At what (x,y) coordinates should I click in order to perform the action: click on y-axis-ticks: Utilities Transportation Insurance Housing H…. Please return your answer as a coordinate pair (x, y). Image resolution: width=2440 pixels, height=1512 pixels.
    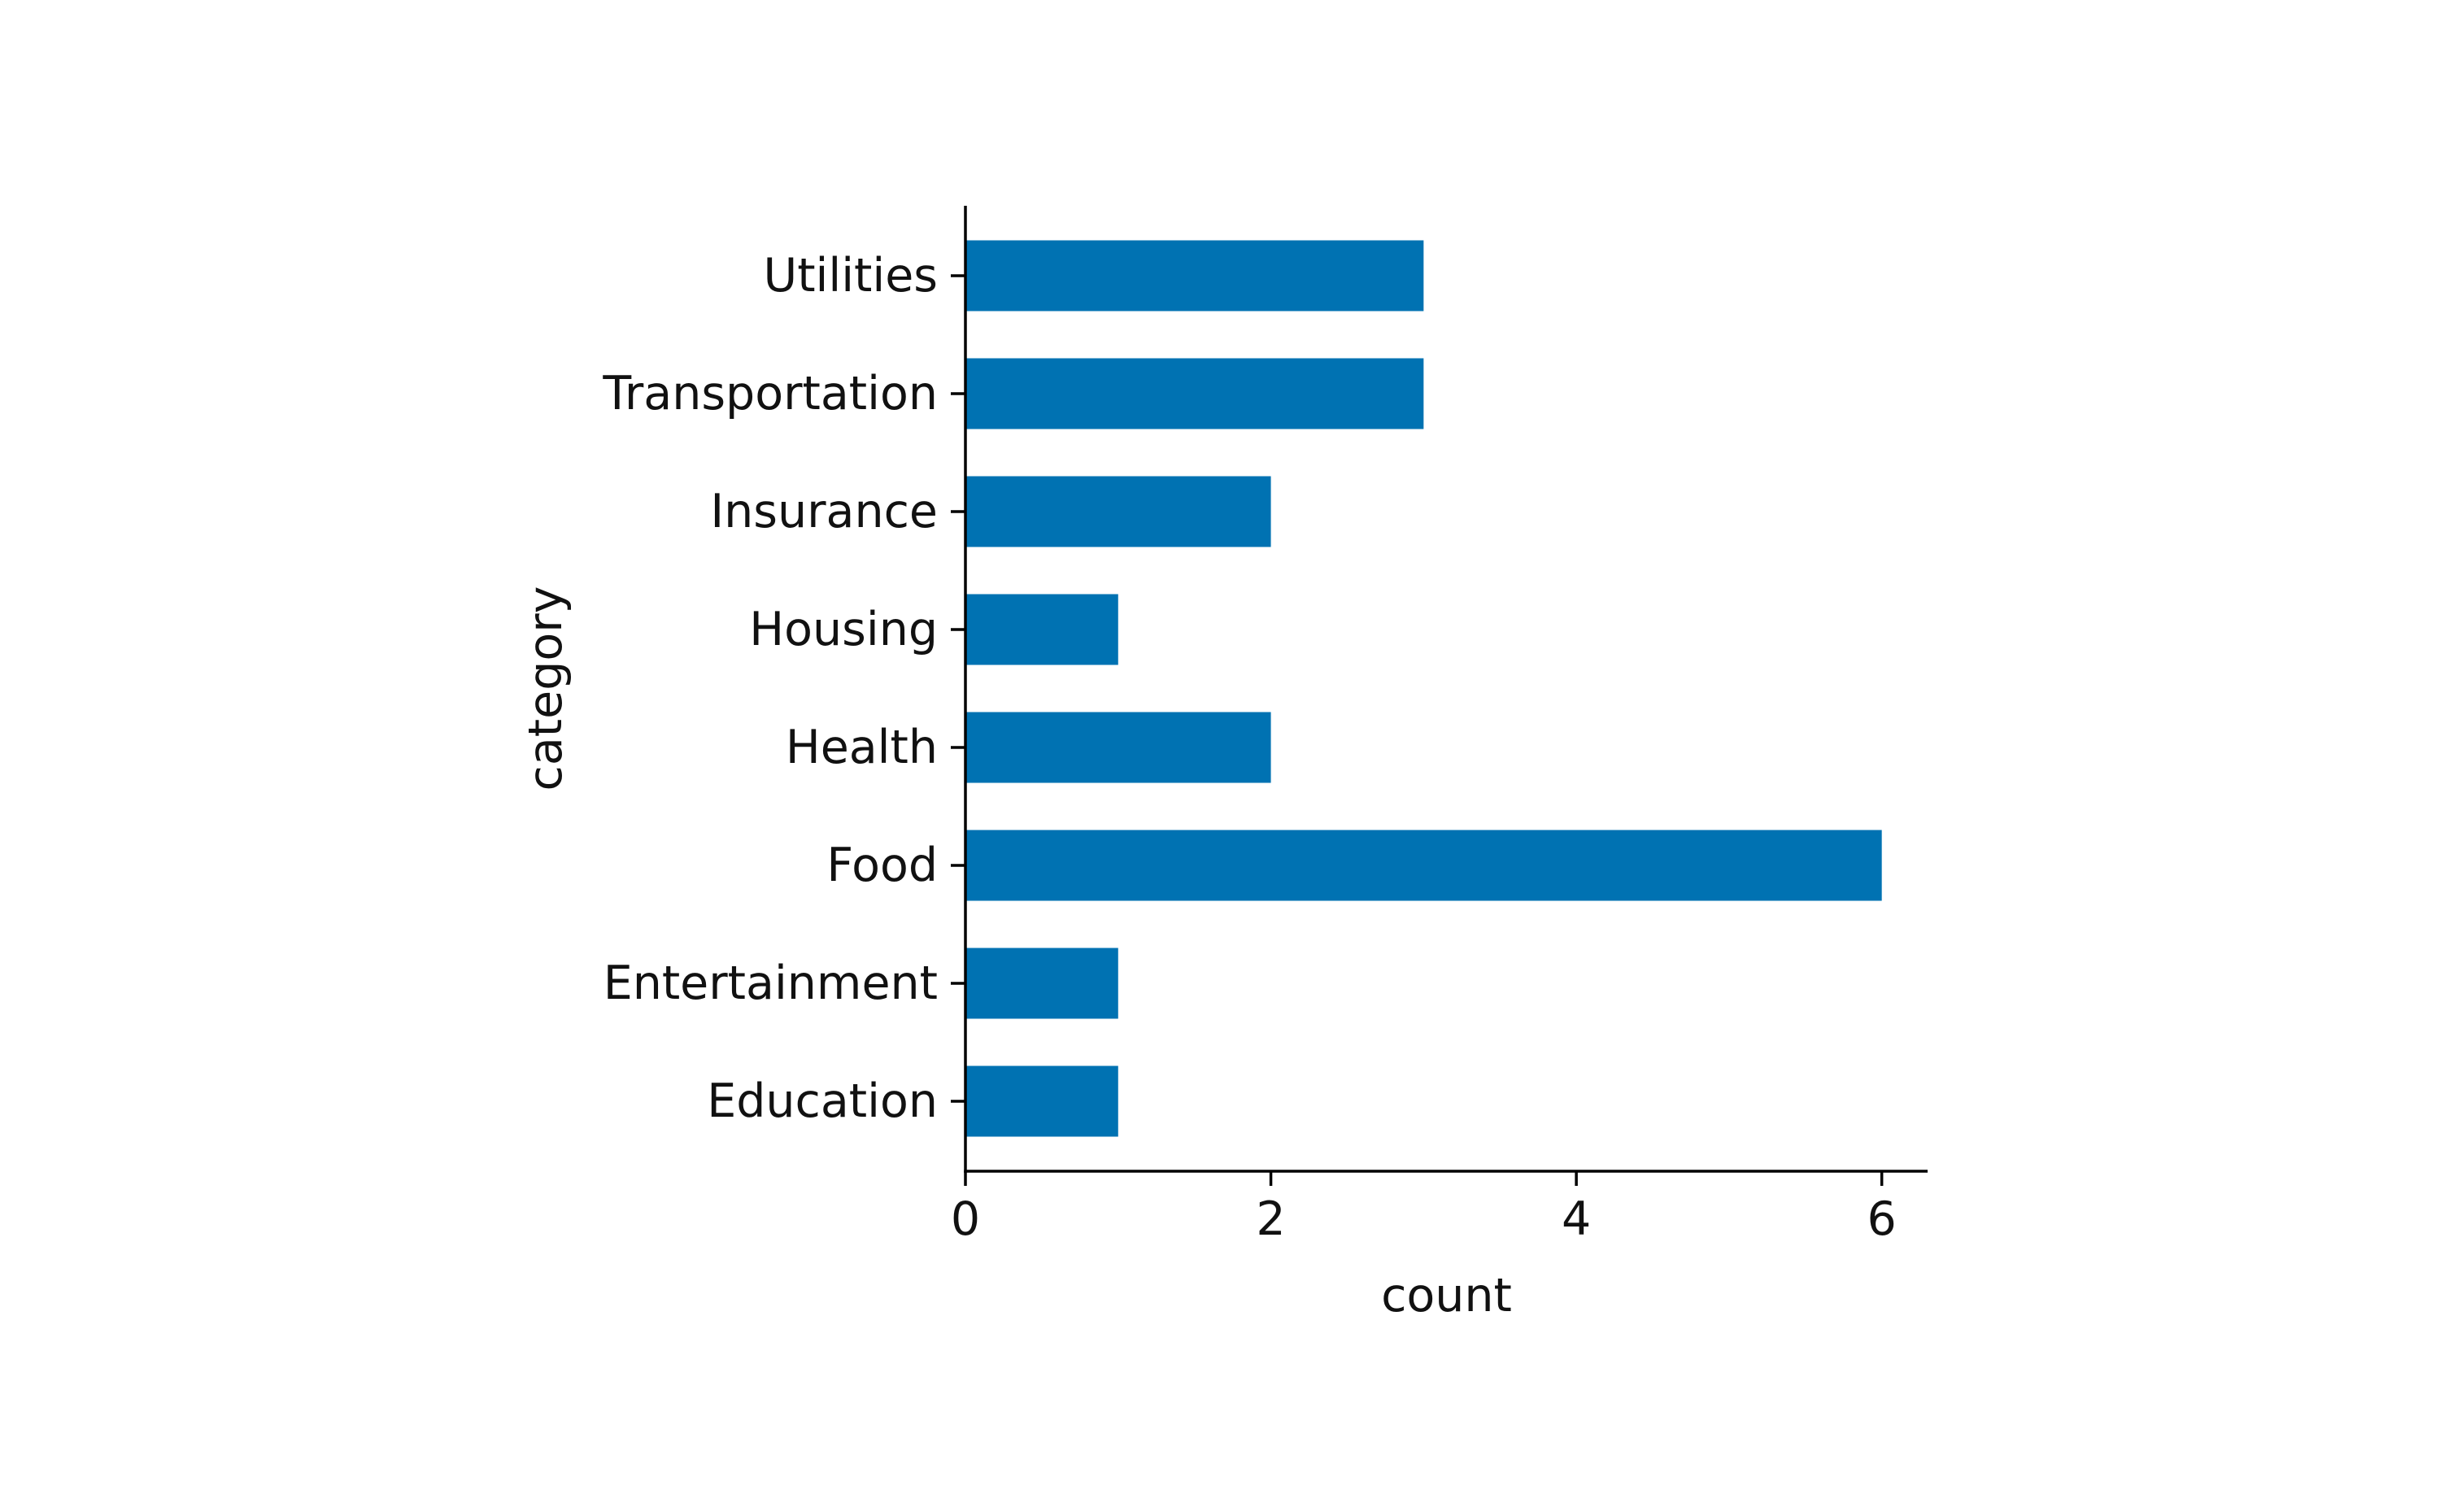
    Looking at the image, I should click on (783, 688).